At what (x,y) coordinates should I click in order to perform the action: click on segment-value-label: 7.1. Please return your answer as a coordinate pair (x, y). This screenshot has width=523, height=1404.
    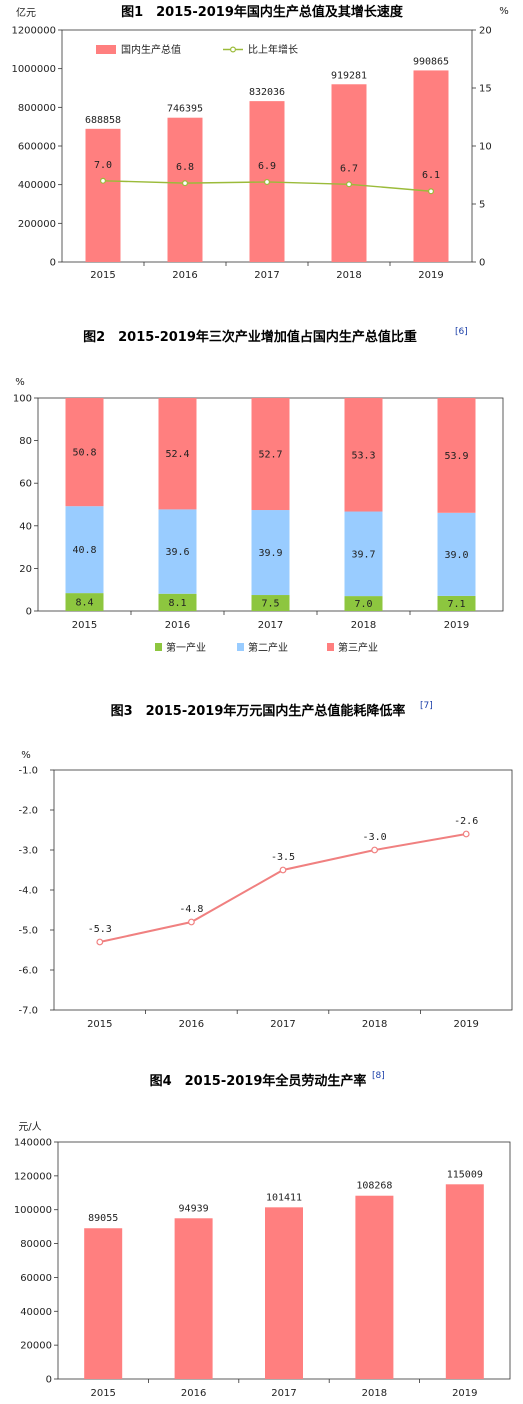
    Looking at the image, I should click on (456, 604).